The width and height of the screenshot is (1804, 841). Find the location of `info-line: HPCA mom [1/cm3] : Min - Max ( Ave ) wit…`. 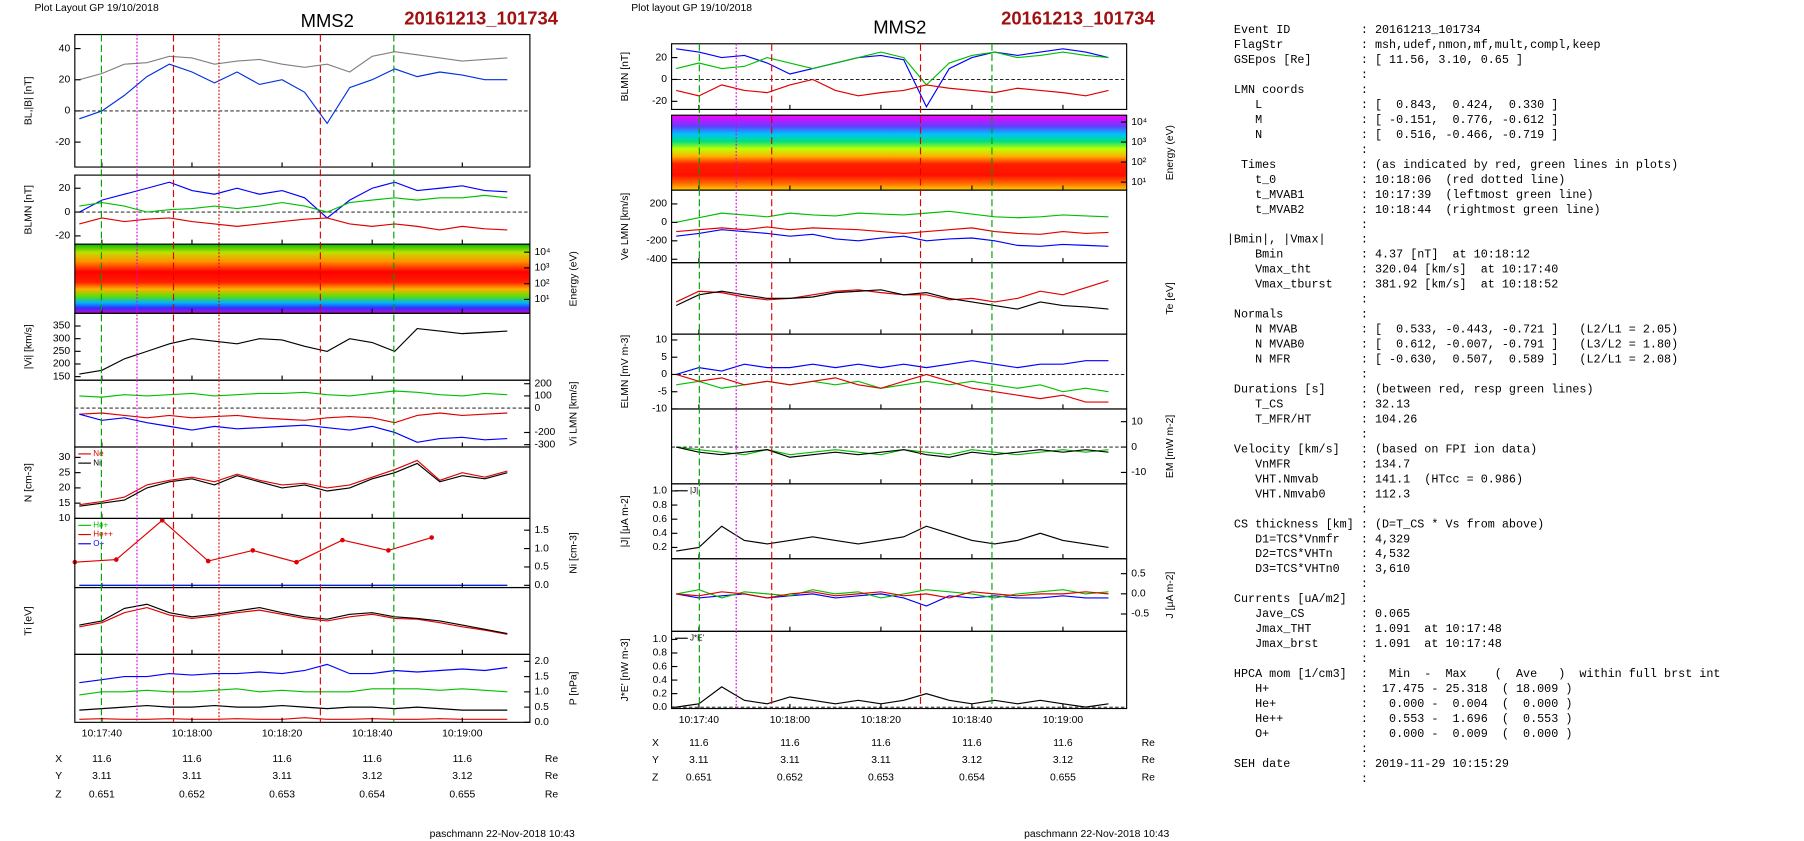

info-line: HPCA mom [1/cm3] : Min - Max ( Ave ) wit… is located at coordinates (1474, 674).